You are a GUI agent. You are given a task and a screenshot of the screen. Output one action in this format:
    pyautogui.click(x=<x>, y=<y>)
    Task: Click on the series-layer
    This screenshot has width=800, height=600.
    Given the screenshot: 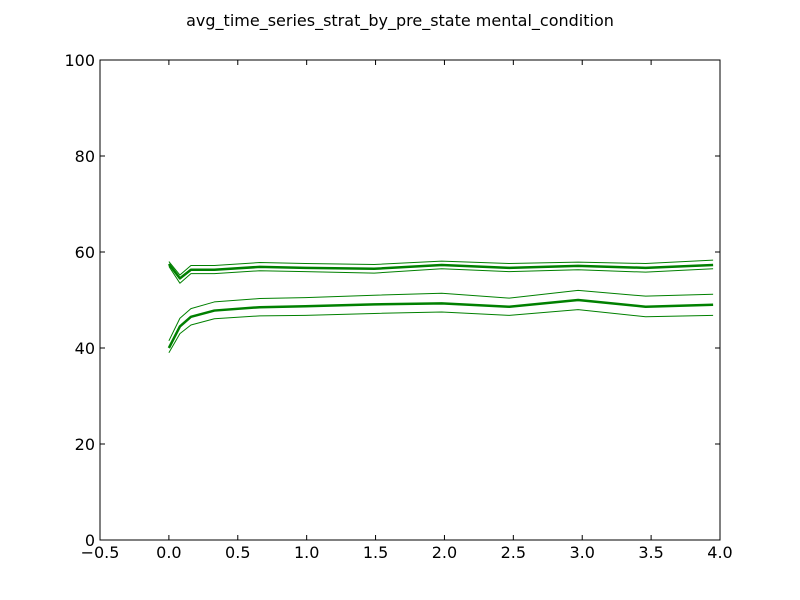 What is the action you would take?
    pyautogui.click(x=440, y=306)
    